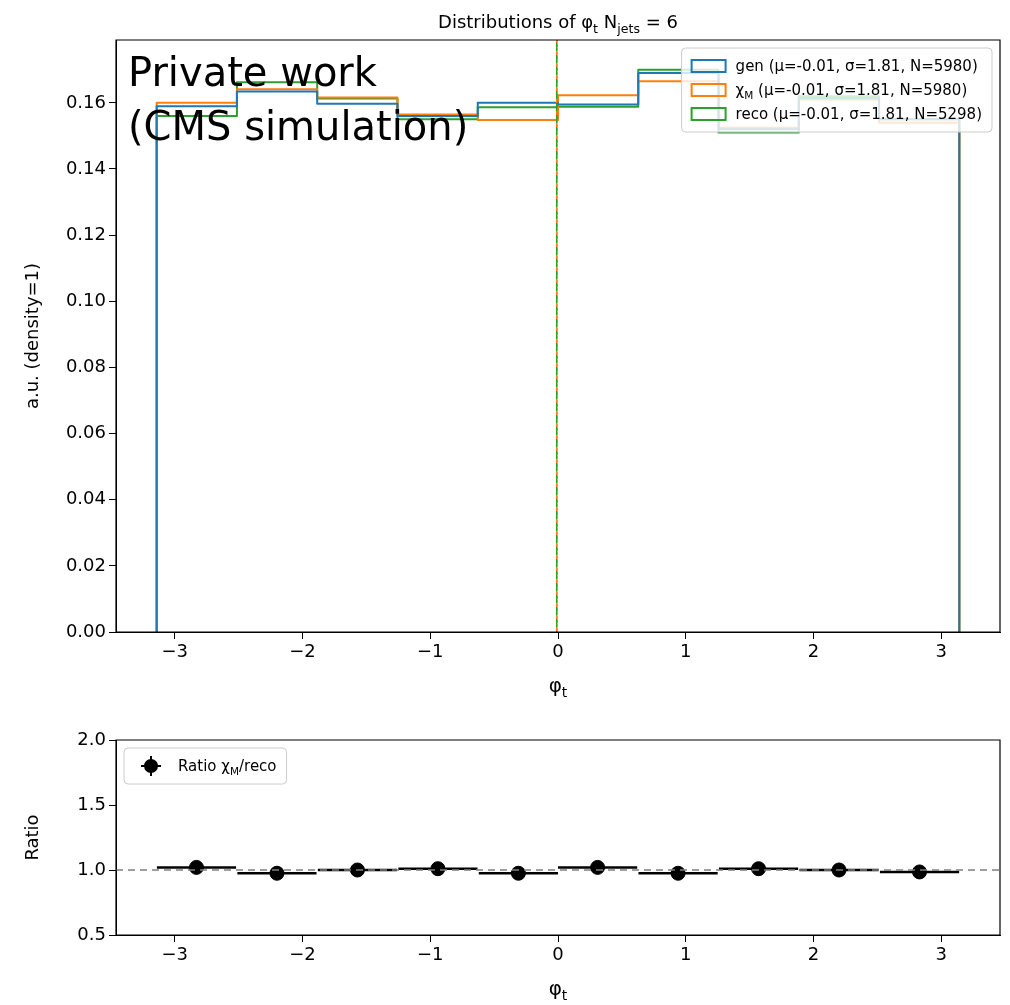 This screenshot has width=1010, height=1005. Describe the element at coordinates (91, 868) in the screenshot. I see `y-tick-label: 1.0` at that location.